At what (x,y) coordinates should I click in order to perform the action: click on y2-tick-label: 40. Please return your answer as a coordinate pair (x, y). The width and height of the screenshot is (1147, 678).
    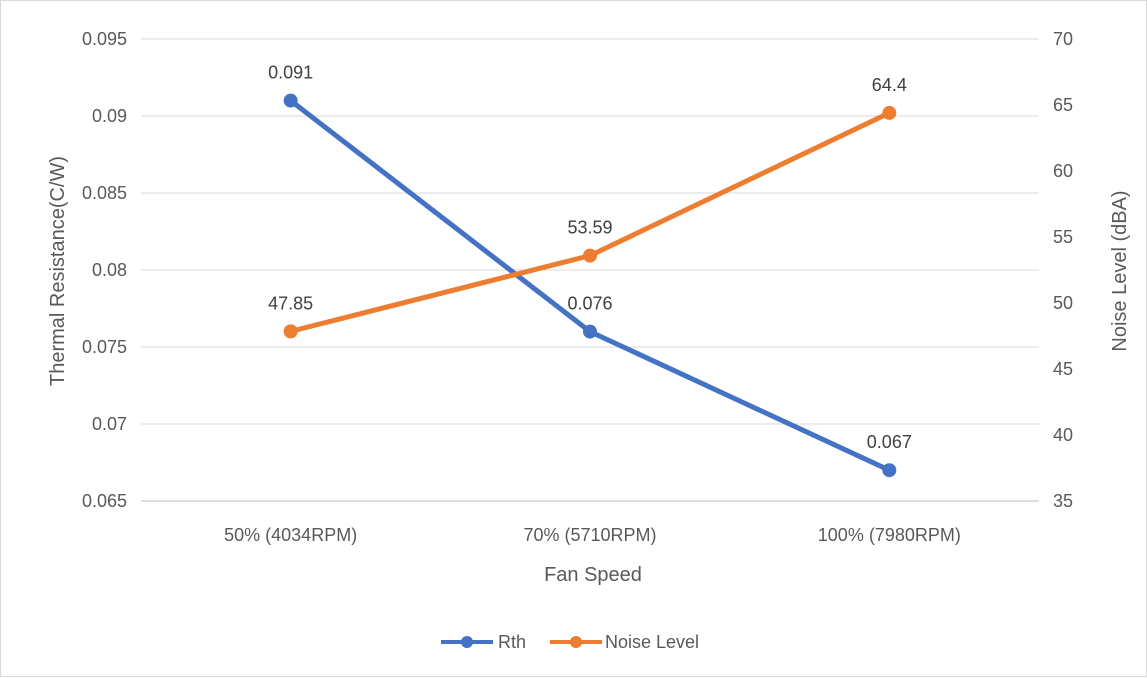
    Looking at the image, I should click on (1063, 435).